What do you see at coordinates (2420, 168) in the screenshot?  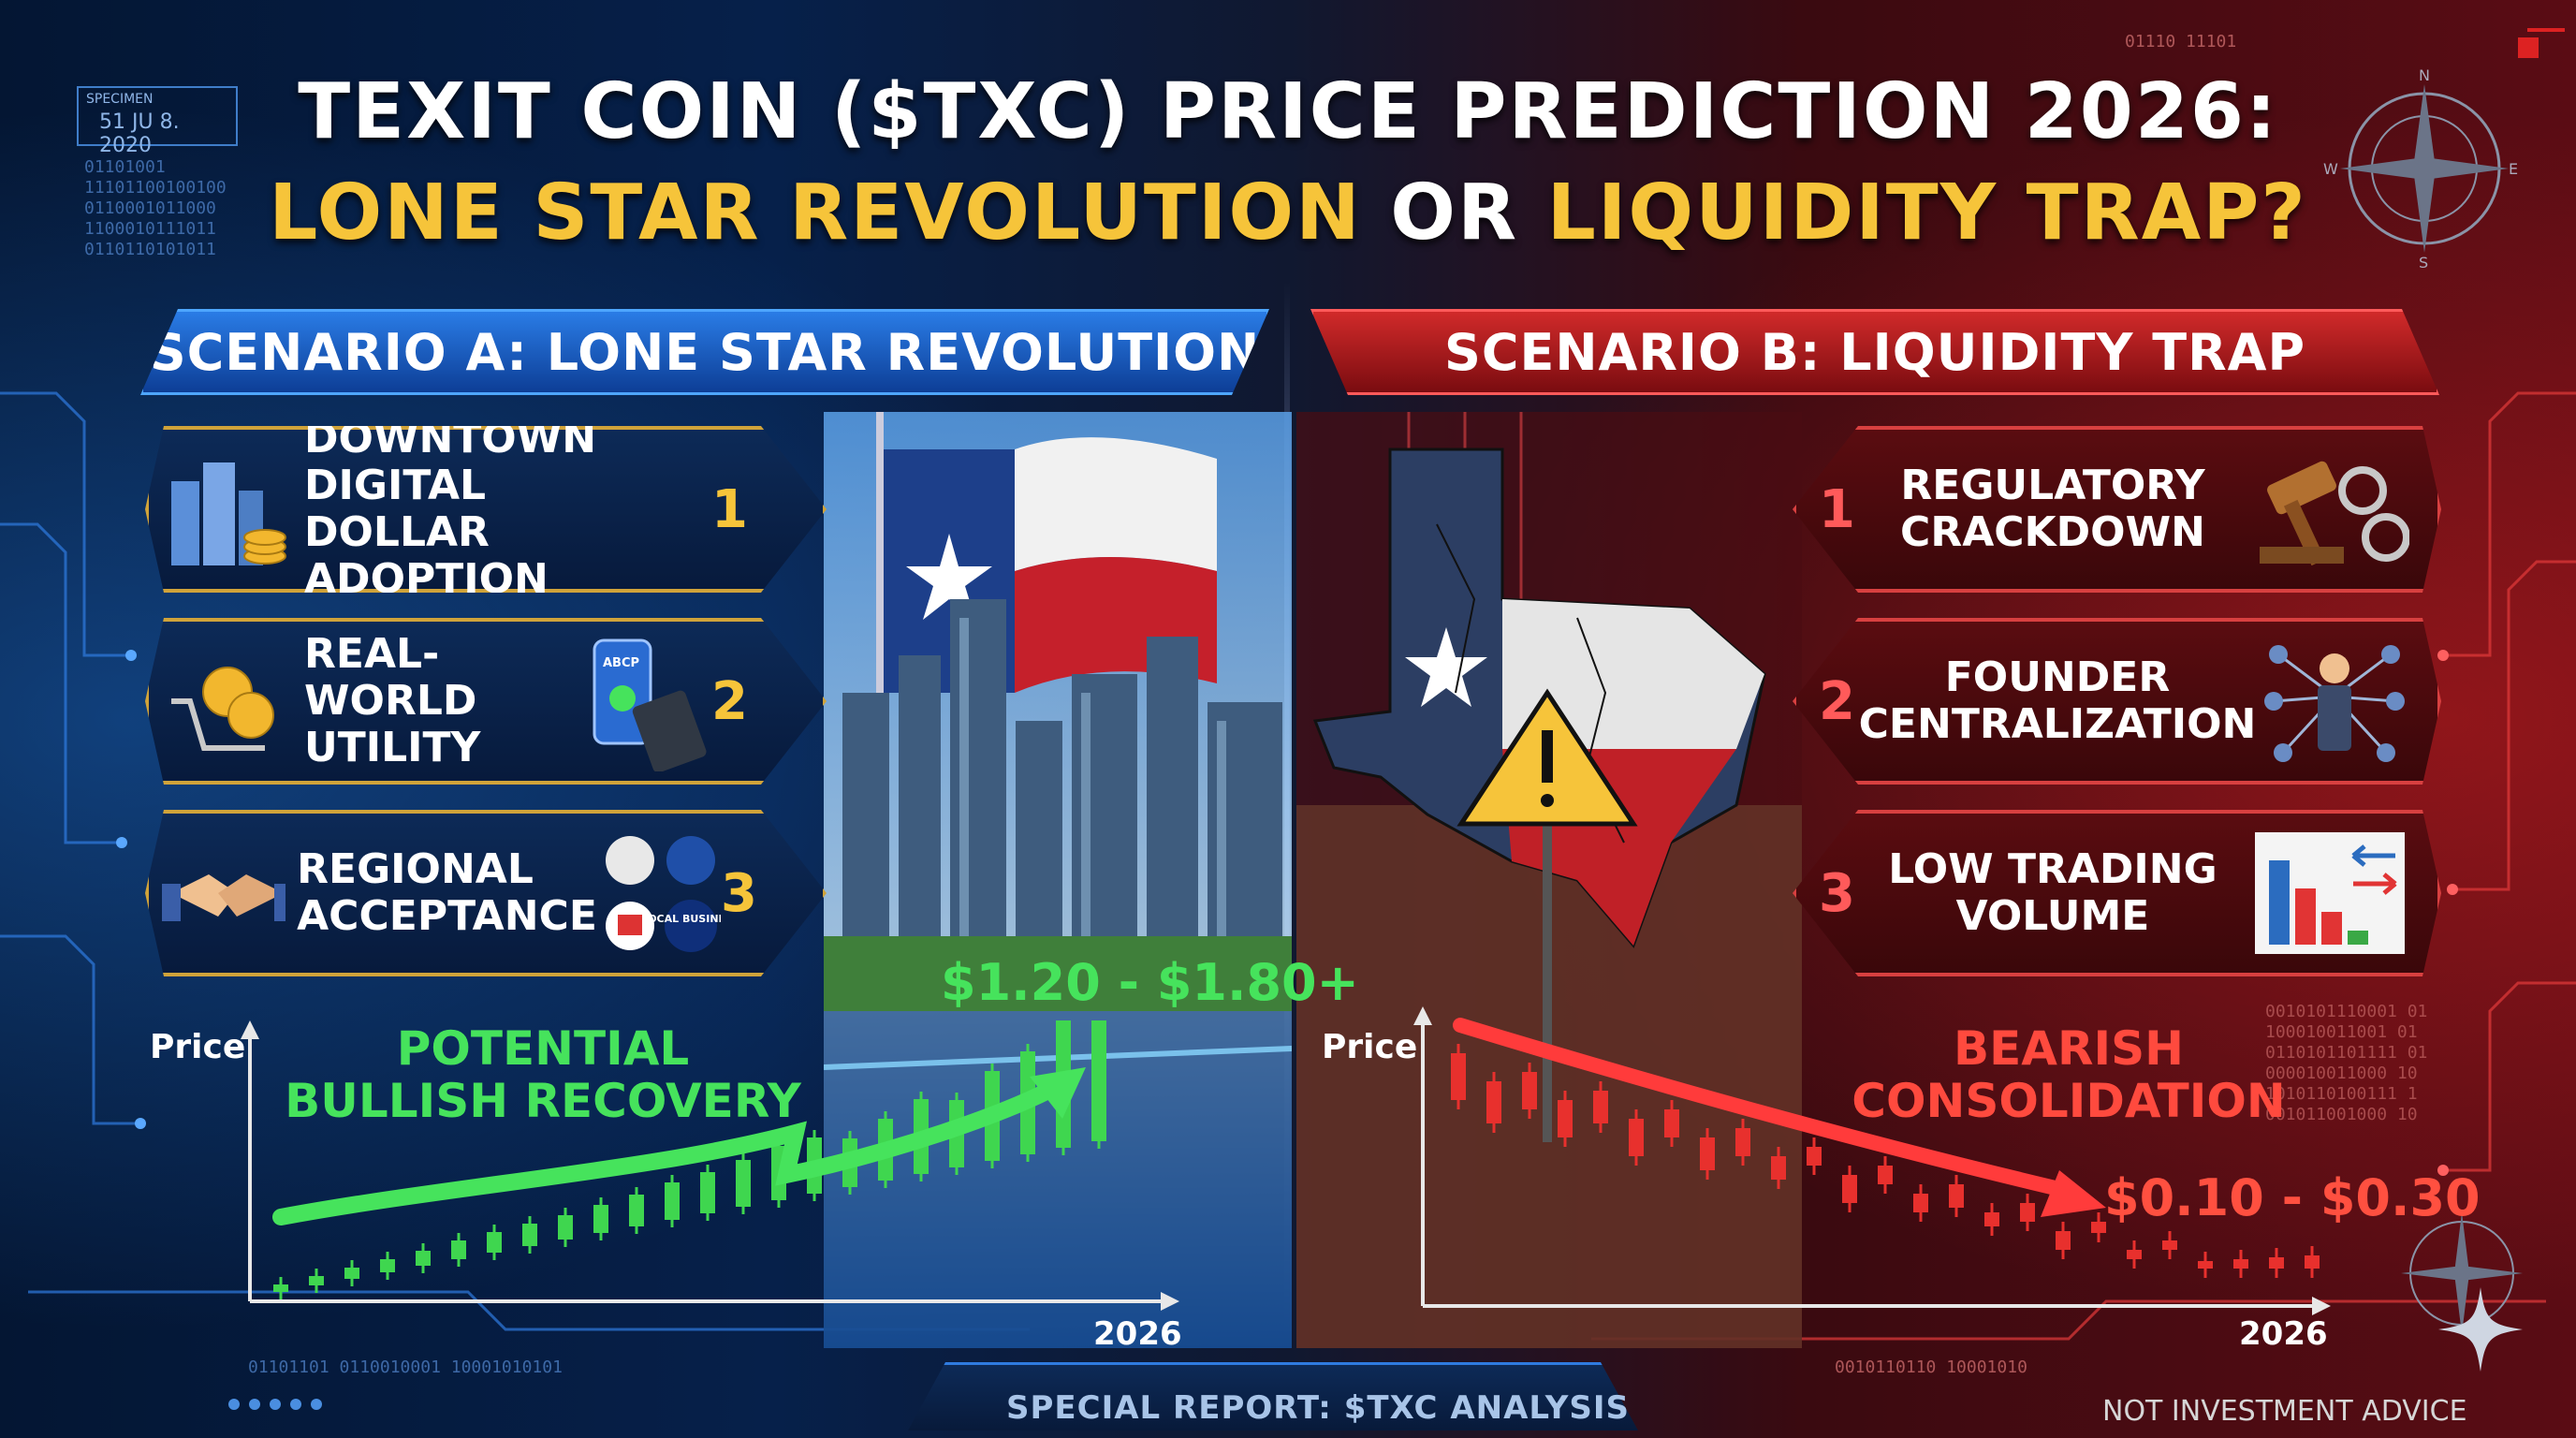 I see `compass-icon: N E S W` at bounding box center [2420, 168].